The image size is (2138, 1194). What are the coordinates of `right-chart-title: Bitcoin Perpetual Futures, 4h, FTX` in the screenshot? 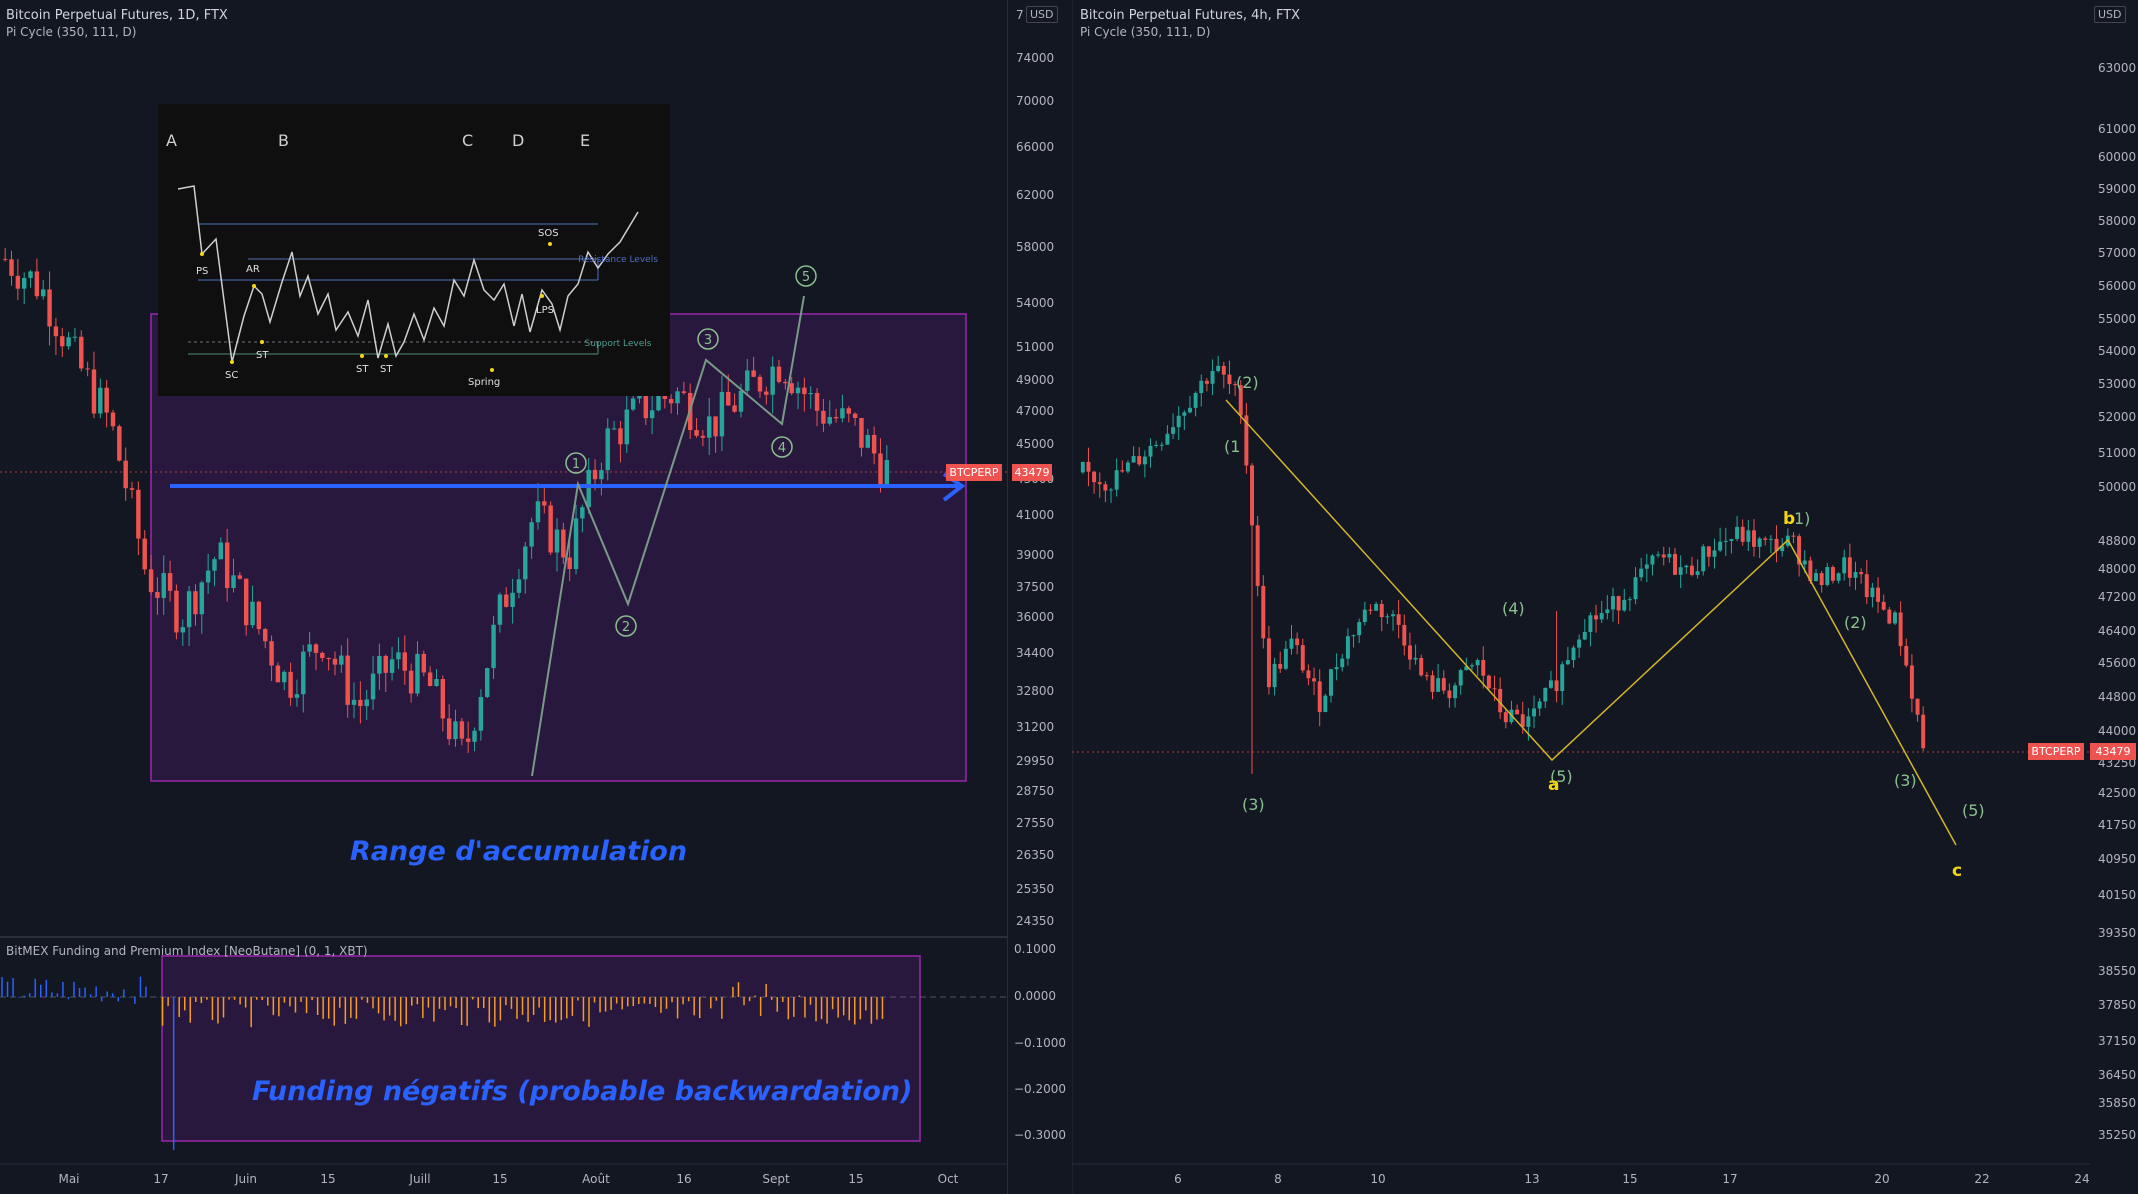 It's located at (1190, 15).